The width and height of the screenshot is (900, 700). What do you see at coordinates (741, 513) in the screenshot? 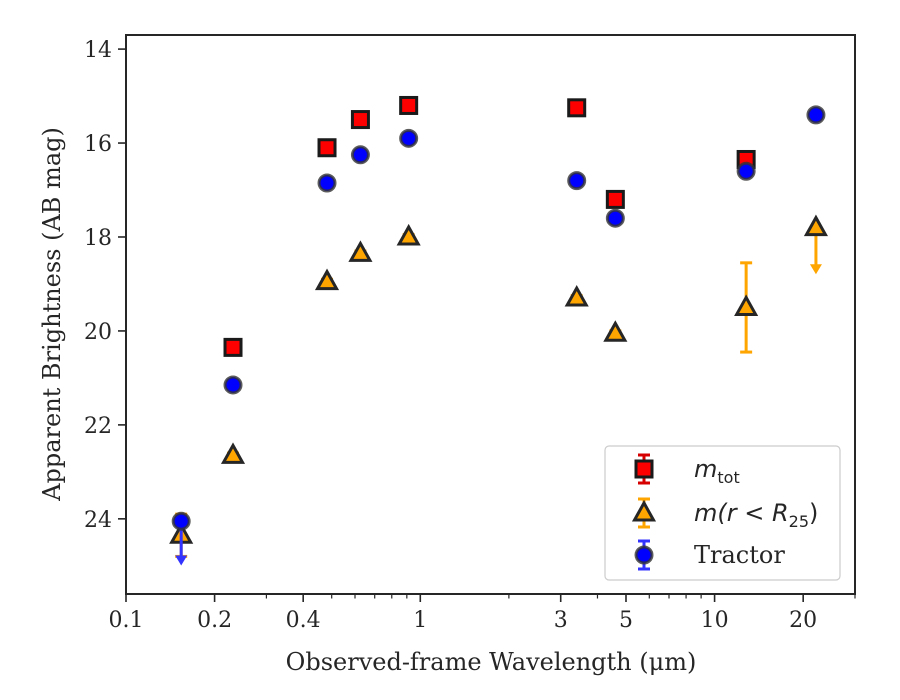
I see `legend-label-main: m(r < R` at bounding box center [741, 513].